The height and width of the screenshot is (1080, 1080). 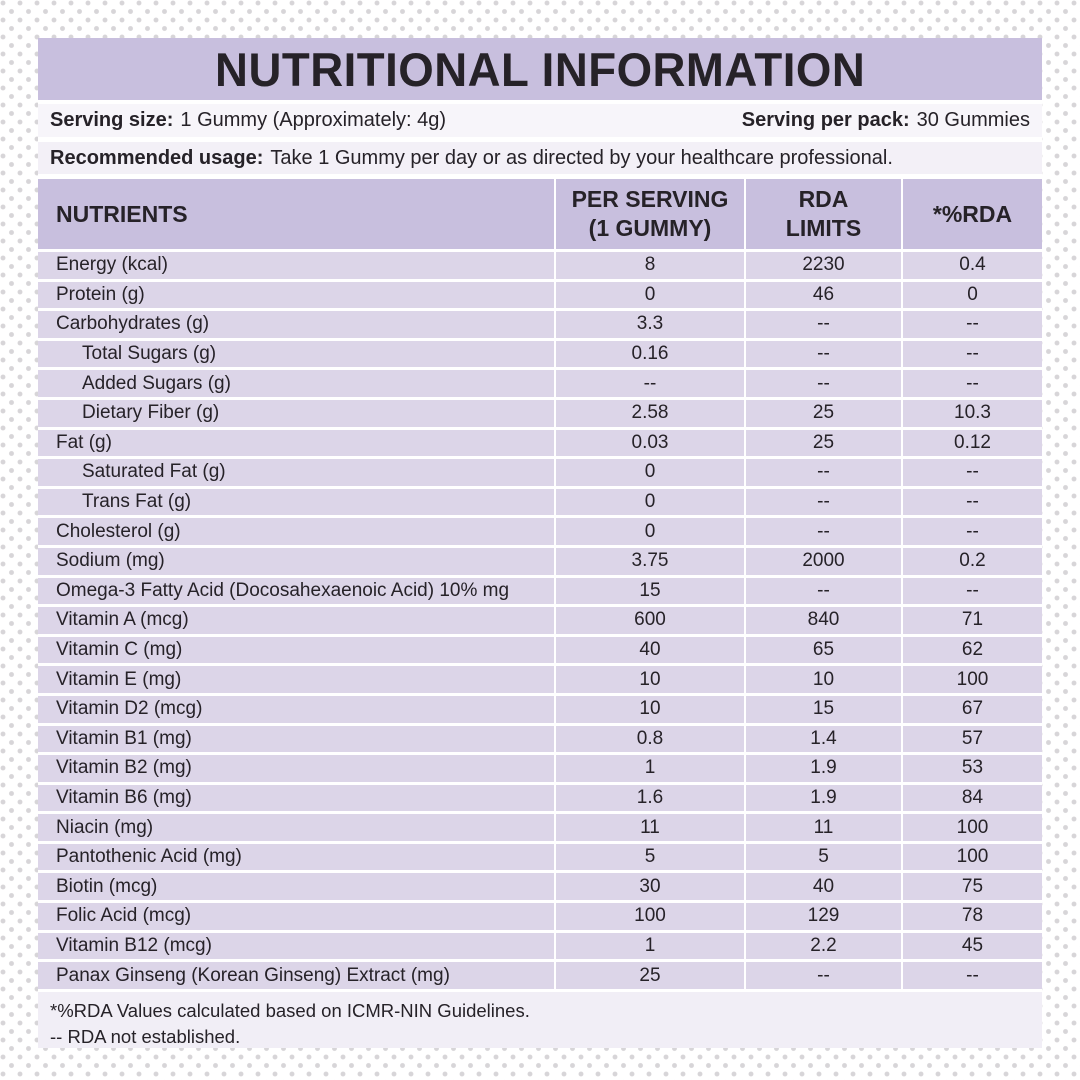 What do you see at coordinates (972, 561) in the screenshot?
I see `rda-percent-value: 0.2` at bounding box center [972, 561].